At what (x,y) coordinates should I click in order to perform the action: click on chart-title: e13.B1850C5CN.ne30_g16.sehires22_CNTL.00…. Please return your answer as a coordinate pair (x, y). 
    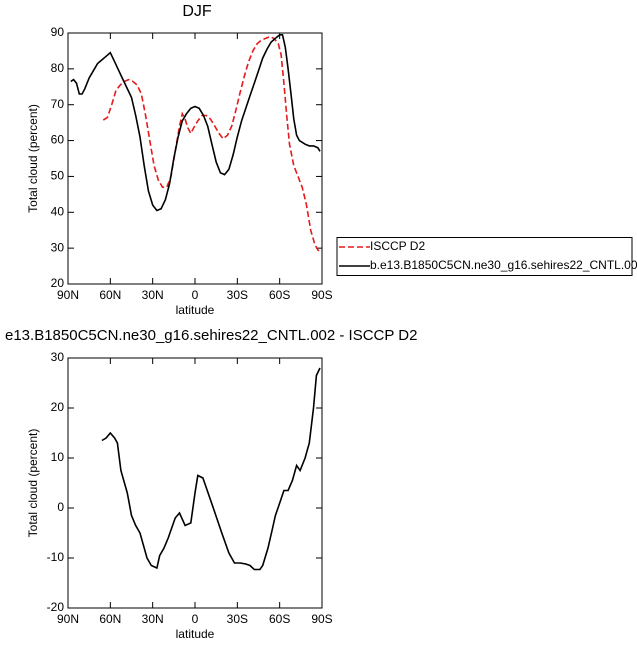
    Looking at the image, I should click on (211, 335).